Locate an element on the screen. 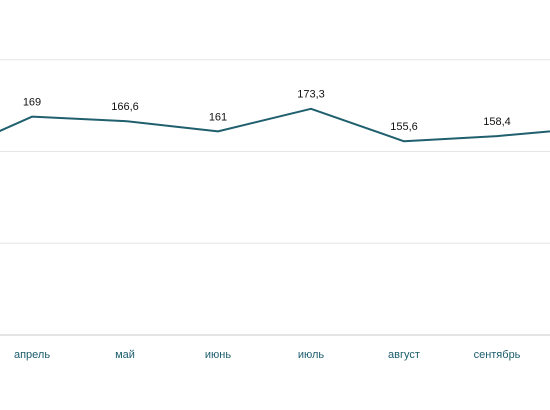 This screenshot has height=410, width=550. x-tick-label: май is located at coordinates (125, 355).